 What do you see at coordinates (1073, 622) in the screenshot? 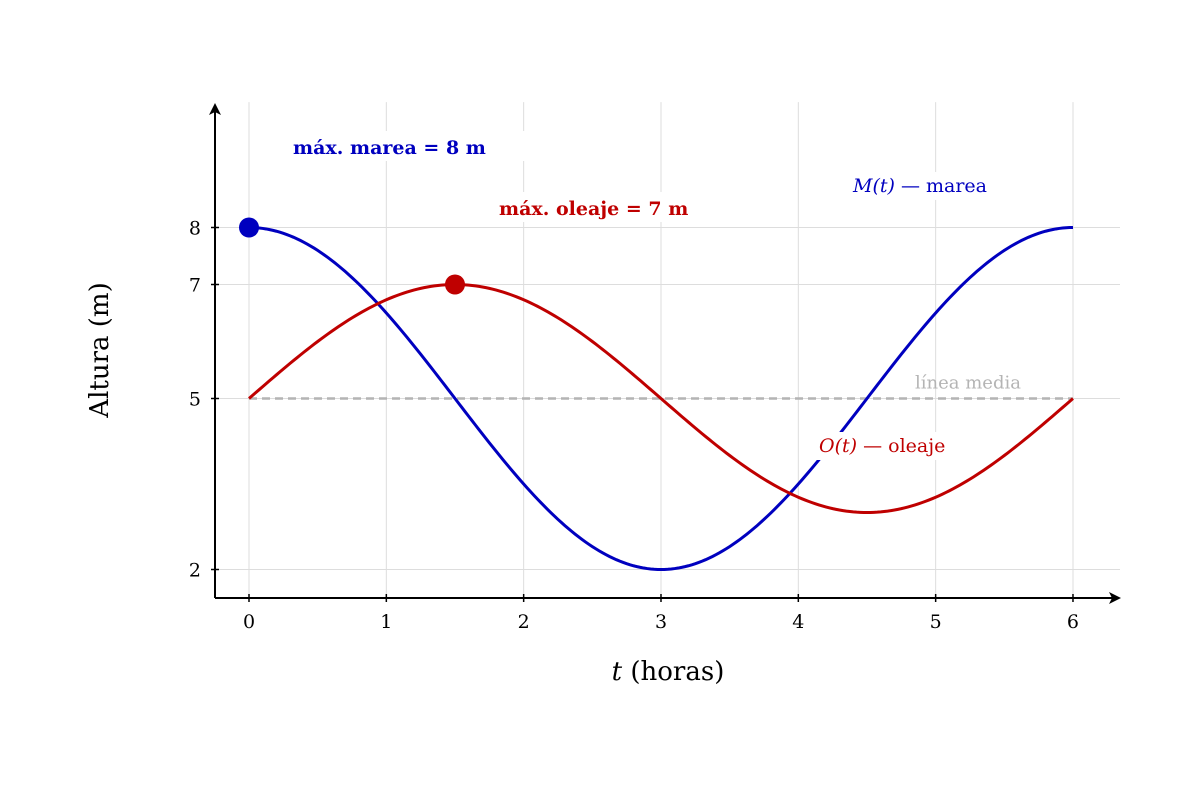
I see `x-tick-label-6: 6` at bounding box center [1073, 622].